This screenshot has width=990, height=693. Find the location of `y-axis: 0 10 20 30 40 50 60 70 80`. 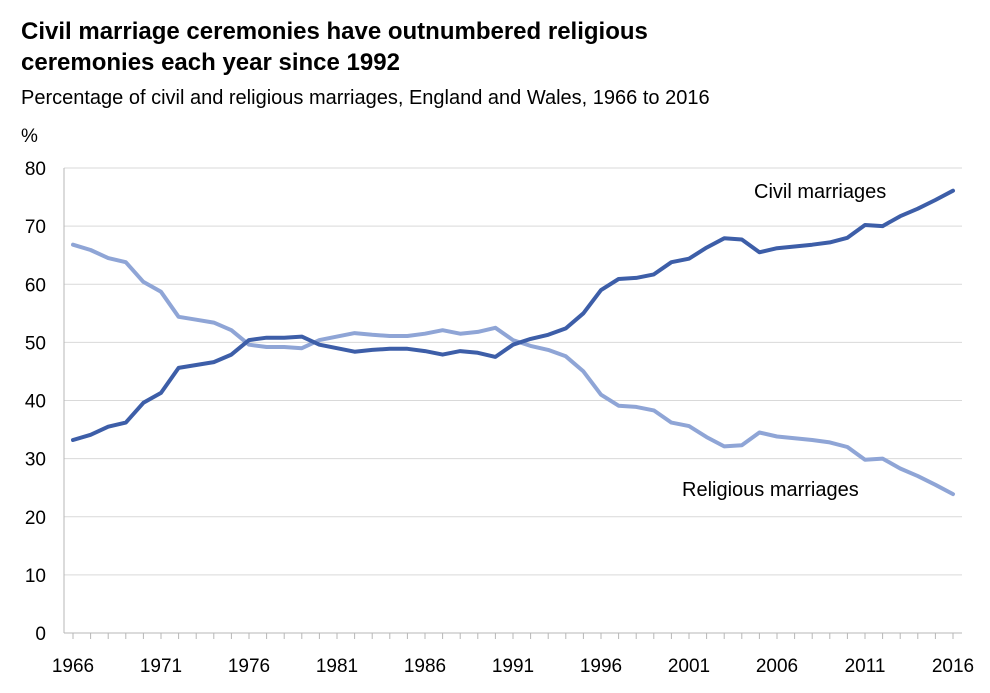

y-axis: 0 10 20 30 40 50 60 70 80 is located at coordinates (45, 402).